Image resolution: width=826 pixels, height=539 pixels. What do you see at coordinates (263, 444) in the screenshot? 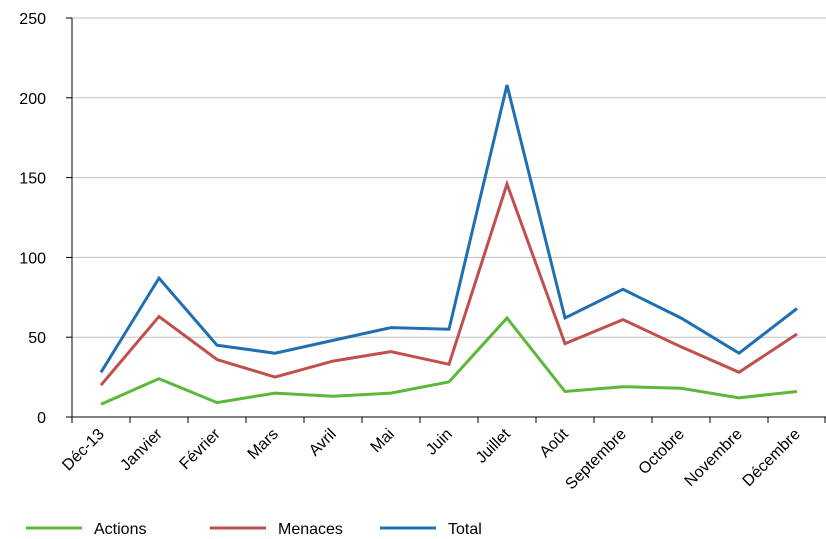
I see `x-tick-label: Mars` at bounding box center [263, 444].